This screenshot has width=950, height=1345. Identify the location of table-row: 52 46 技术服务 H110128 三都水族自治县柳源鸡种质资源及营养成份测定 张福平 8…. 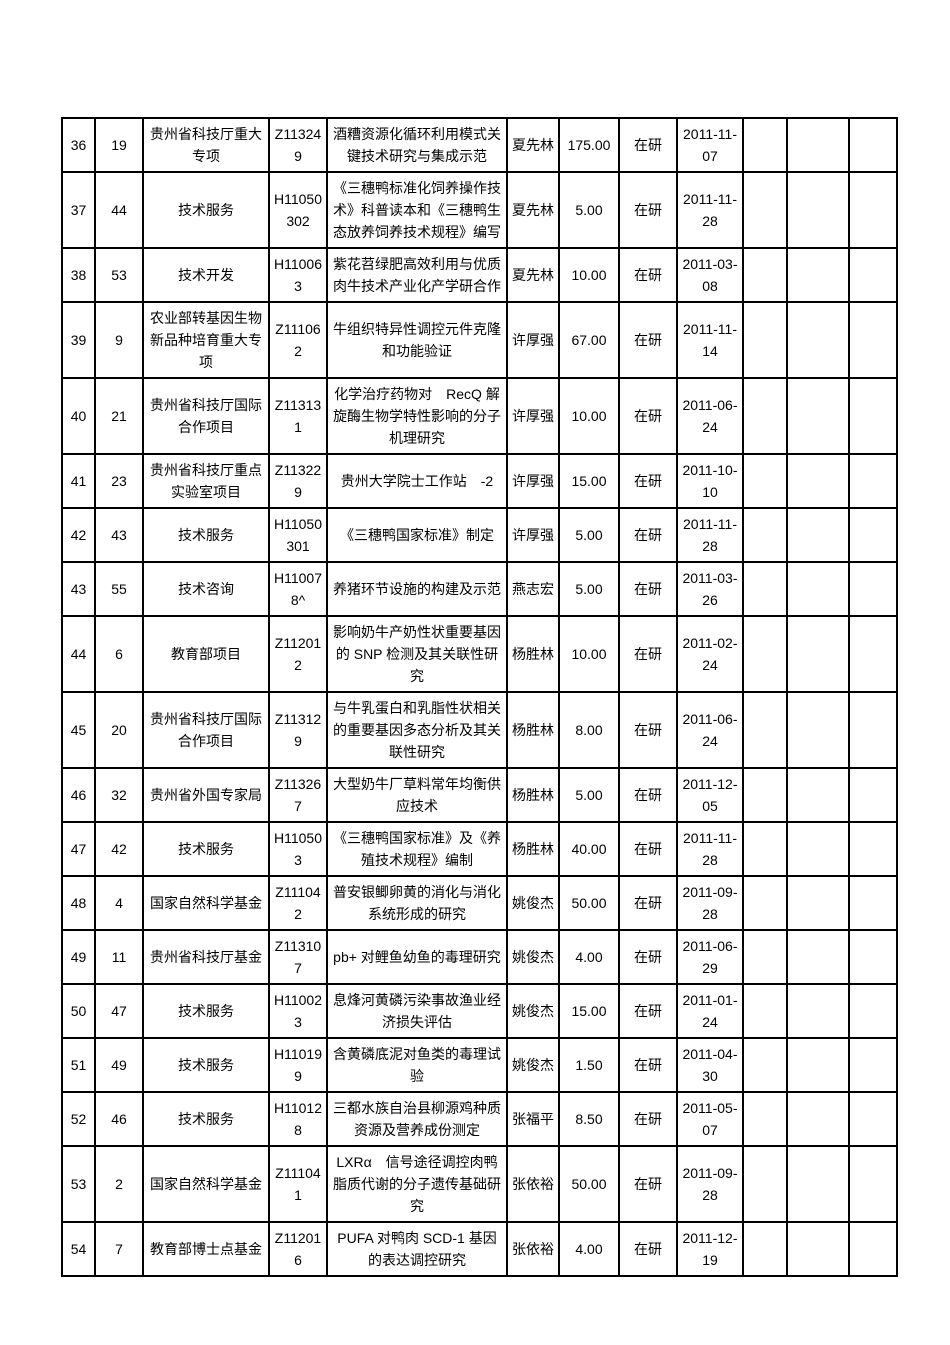
(479, 1119).